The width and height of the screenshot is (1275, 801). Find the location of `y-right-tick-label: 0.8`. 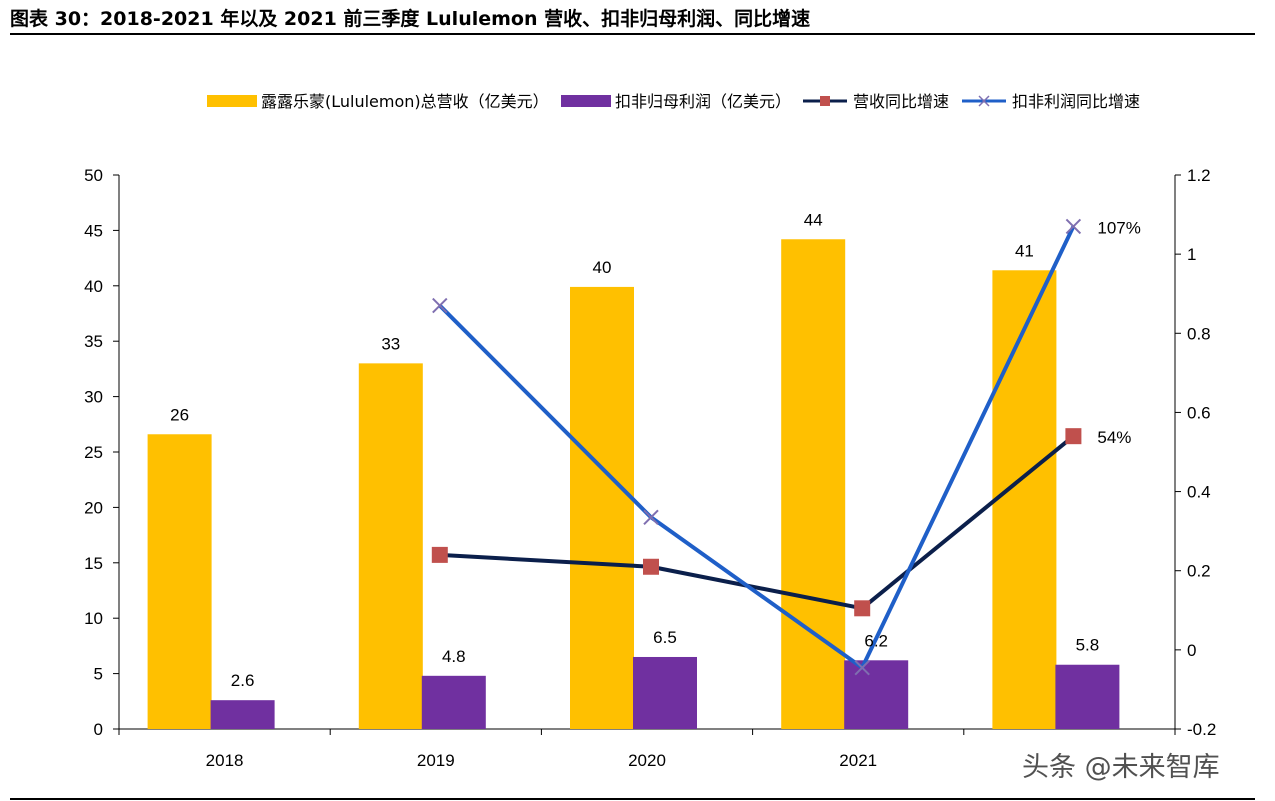

y-right-tick-label: 0.8 is located at coordinates (1199, 333).